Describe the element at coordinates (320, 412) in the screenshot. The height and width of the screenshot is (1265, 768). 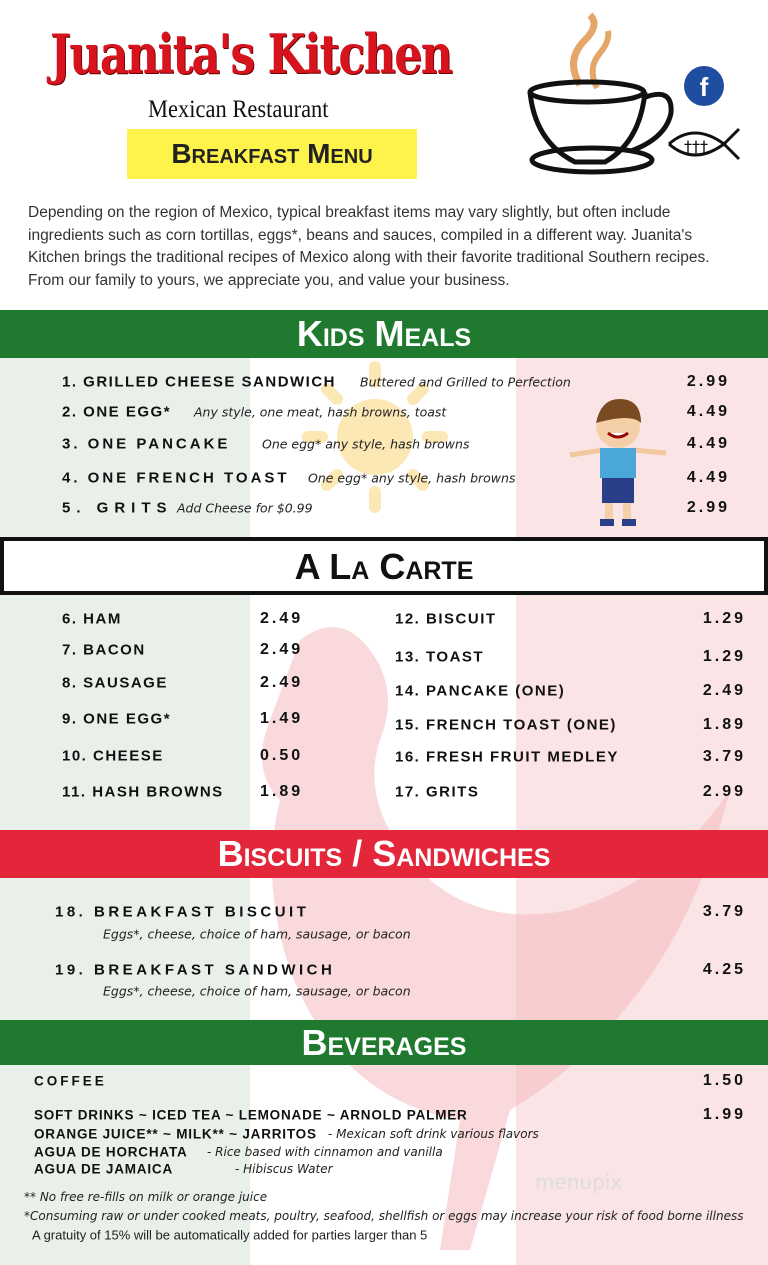
I see `kids-item-description: Any style, one meat, hash browns, toast` at that location.